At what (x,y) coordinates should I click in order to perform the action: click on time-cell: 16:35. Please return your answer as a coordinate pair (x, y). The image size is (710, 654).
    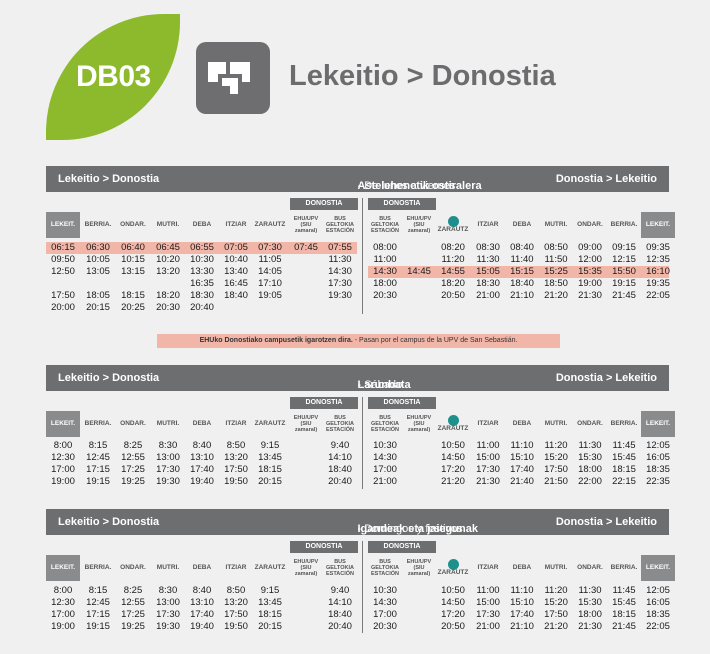
    Looking at the image, I should click on (202, 283).